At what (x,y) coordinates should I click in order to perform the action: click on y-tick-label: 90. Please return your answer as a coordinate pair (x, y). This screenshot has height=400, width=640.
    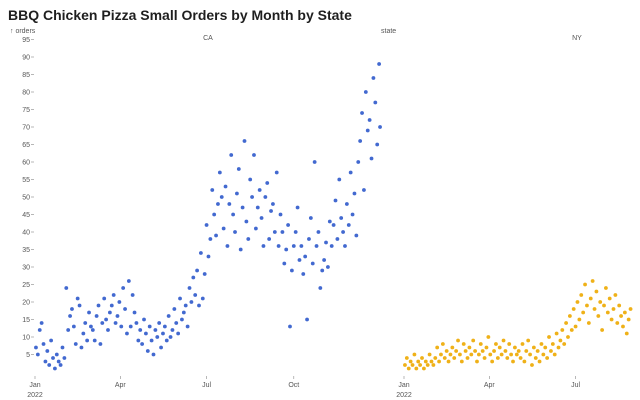
    Looking at the image, I should click on (26, 58).